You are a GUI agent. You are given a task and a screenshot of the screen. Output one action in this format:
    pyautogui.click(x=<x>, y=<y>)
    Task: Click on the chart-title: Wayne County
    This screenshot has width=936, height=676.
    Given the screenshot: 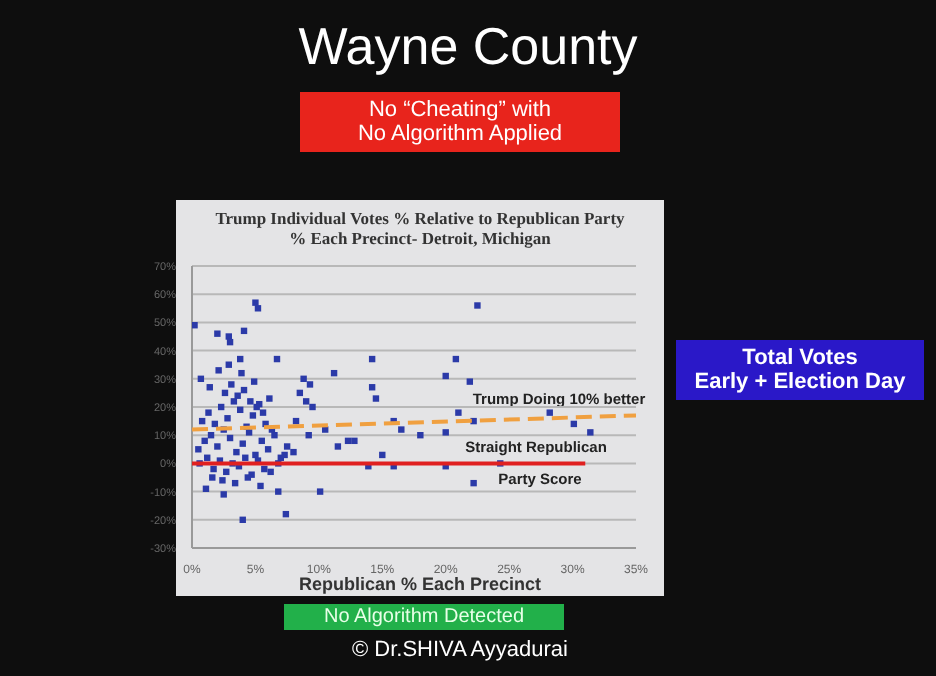 What is the action you would take?
    pyautogui.click(x=468, y=47)
    